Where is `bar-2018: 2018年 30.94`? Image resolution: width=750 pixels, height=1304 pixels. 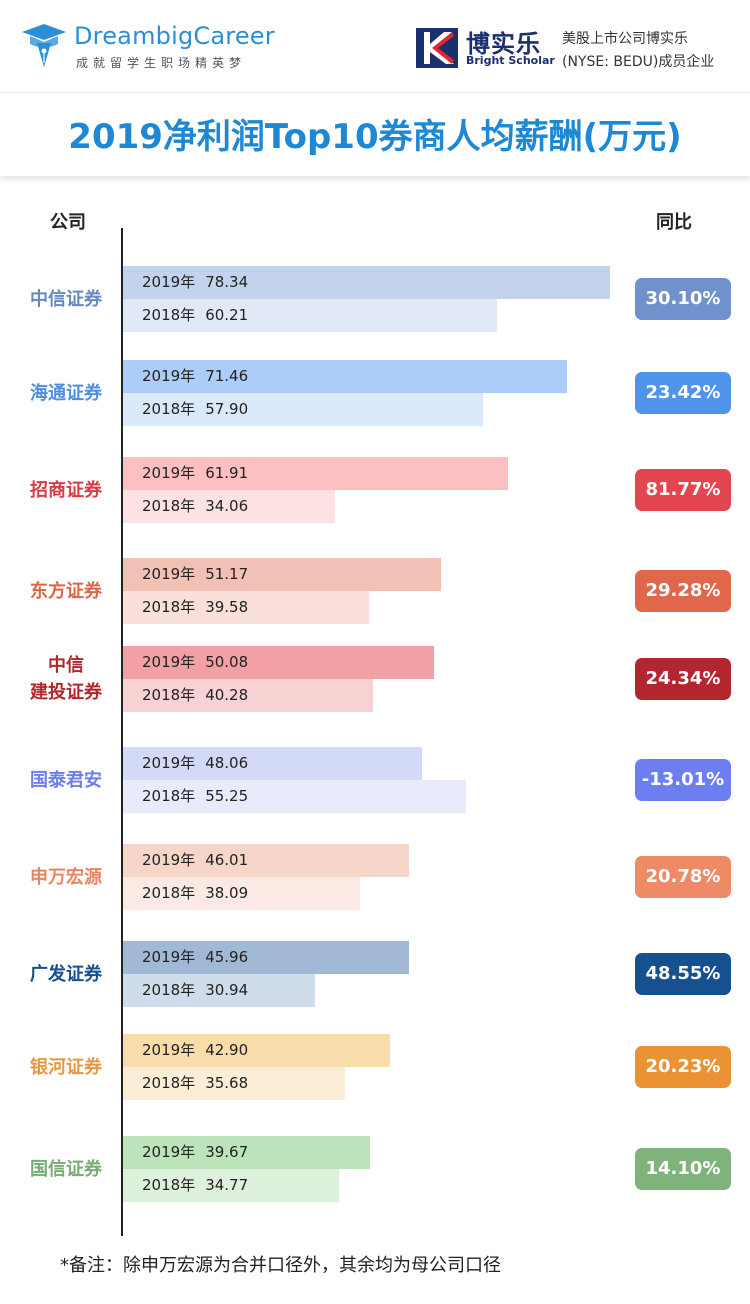
bar-2018: 2018年 30.94 is located at coordinates (219, 990).